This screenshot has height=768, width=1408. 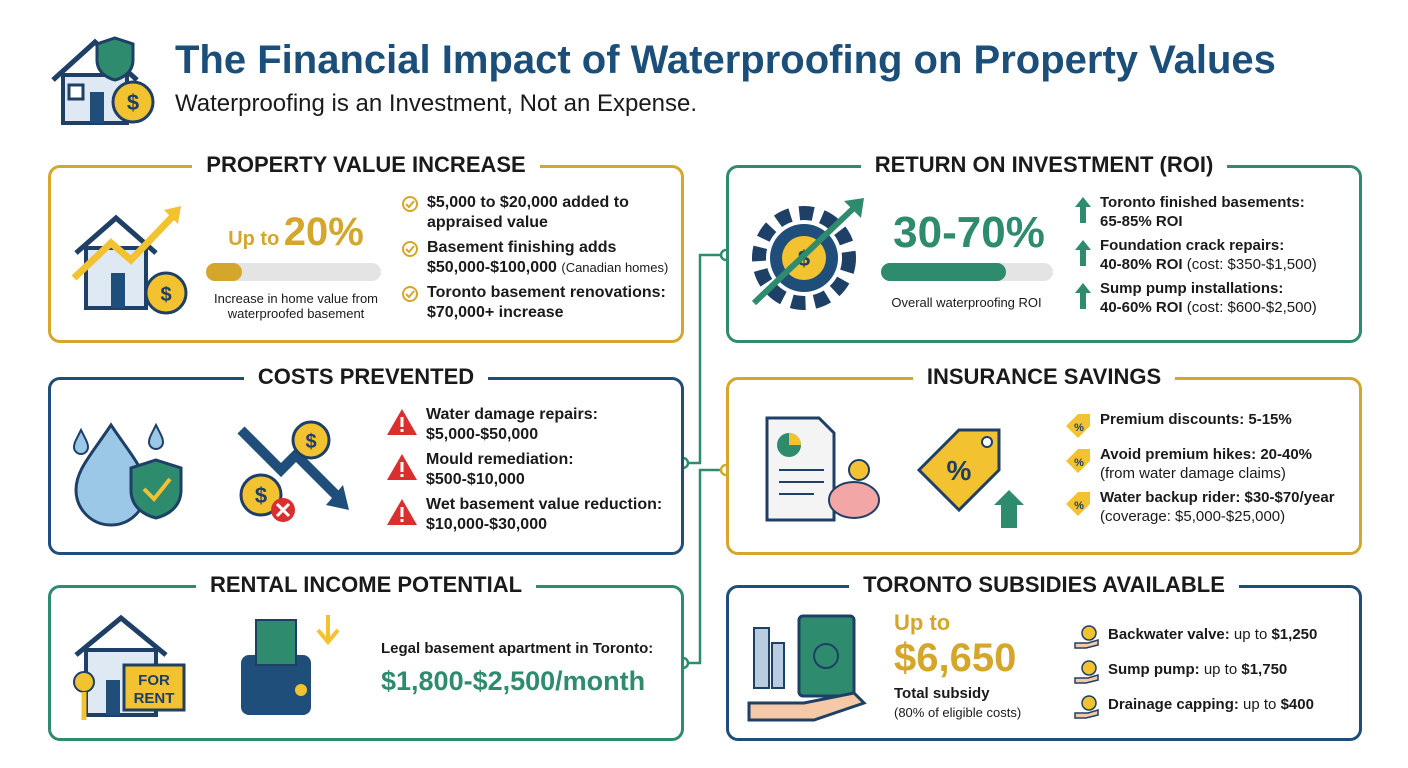 What do you see at coordinates (1202, 202) in the screenshot?
I see `item-title: Toronto finished basements:` at bounding box center [1202, 202].